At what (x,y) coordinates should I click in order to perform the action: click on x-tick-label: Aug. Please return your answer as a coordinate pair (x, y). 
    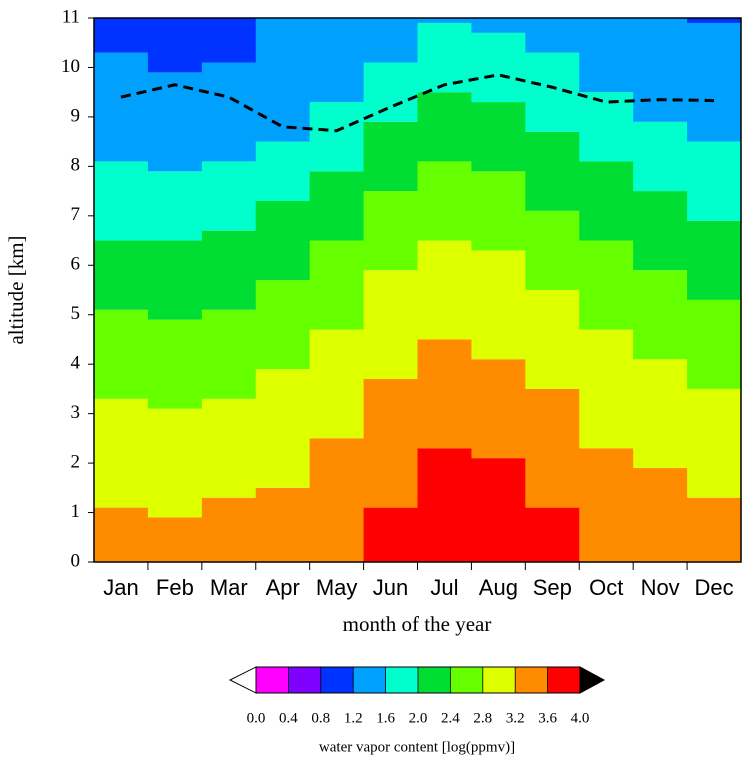
    Looking at the image, I should click on (498, 587).